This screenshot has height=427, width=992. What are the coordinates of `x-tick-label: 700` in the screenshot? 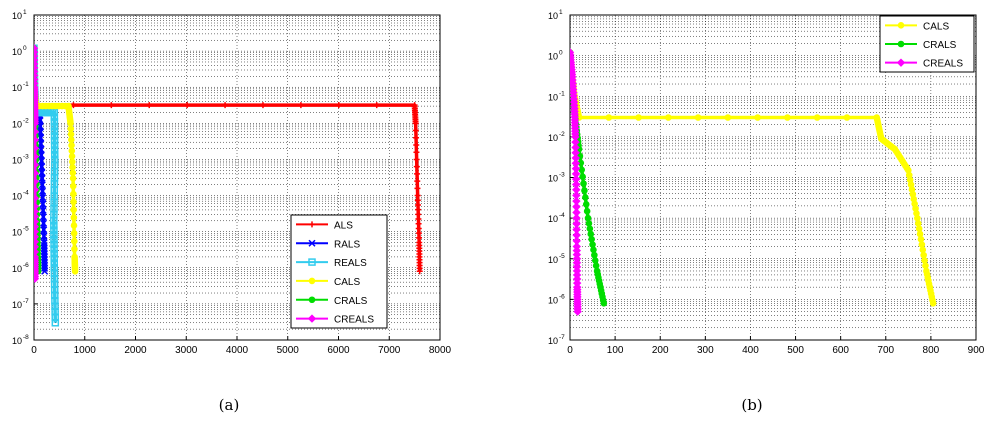 It's located at (885, 350).